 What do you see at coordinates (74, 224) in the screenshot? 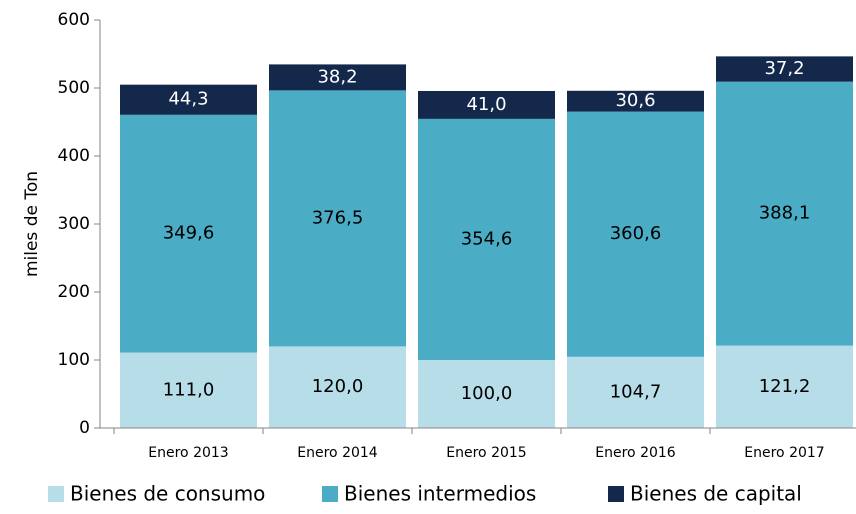
I see `y-tick-label: 300` at bounding box center [74, 224].